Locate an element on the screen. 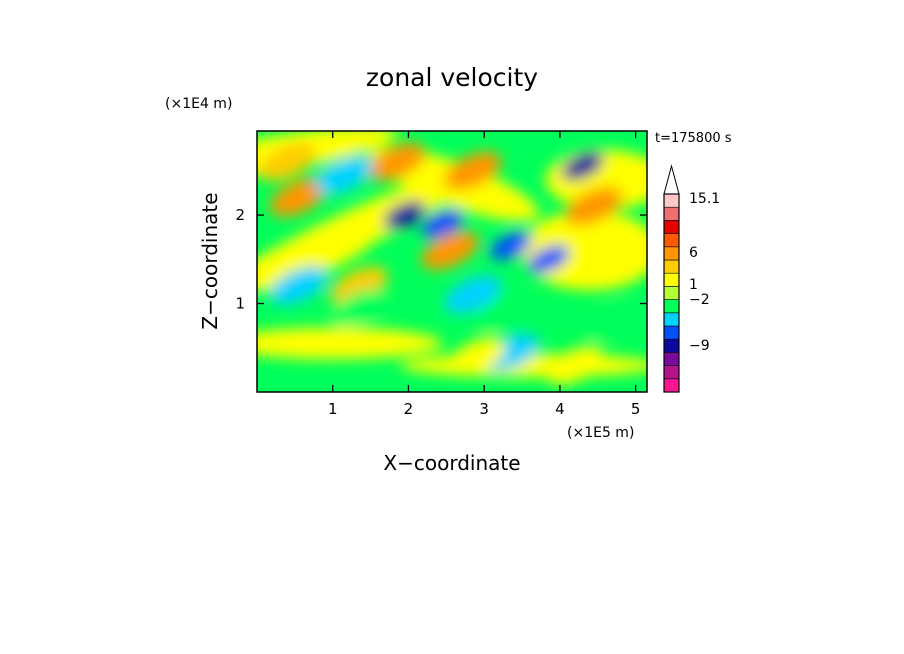  colorbar-label: −9 is located at coordinates (699, 346).